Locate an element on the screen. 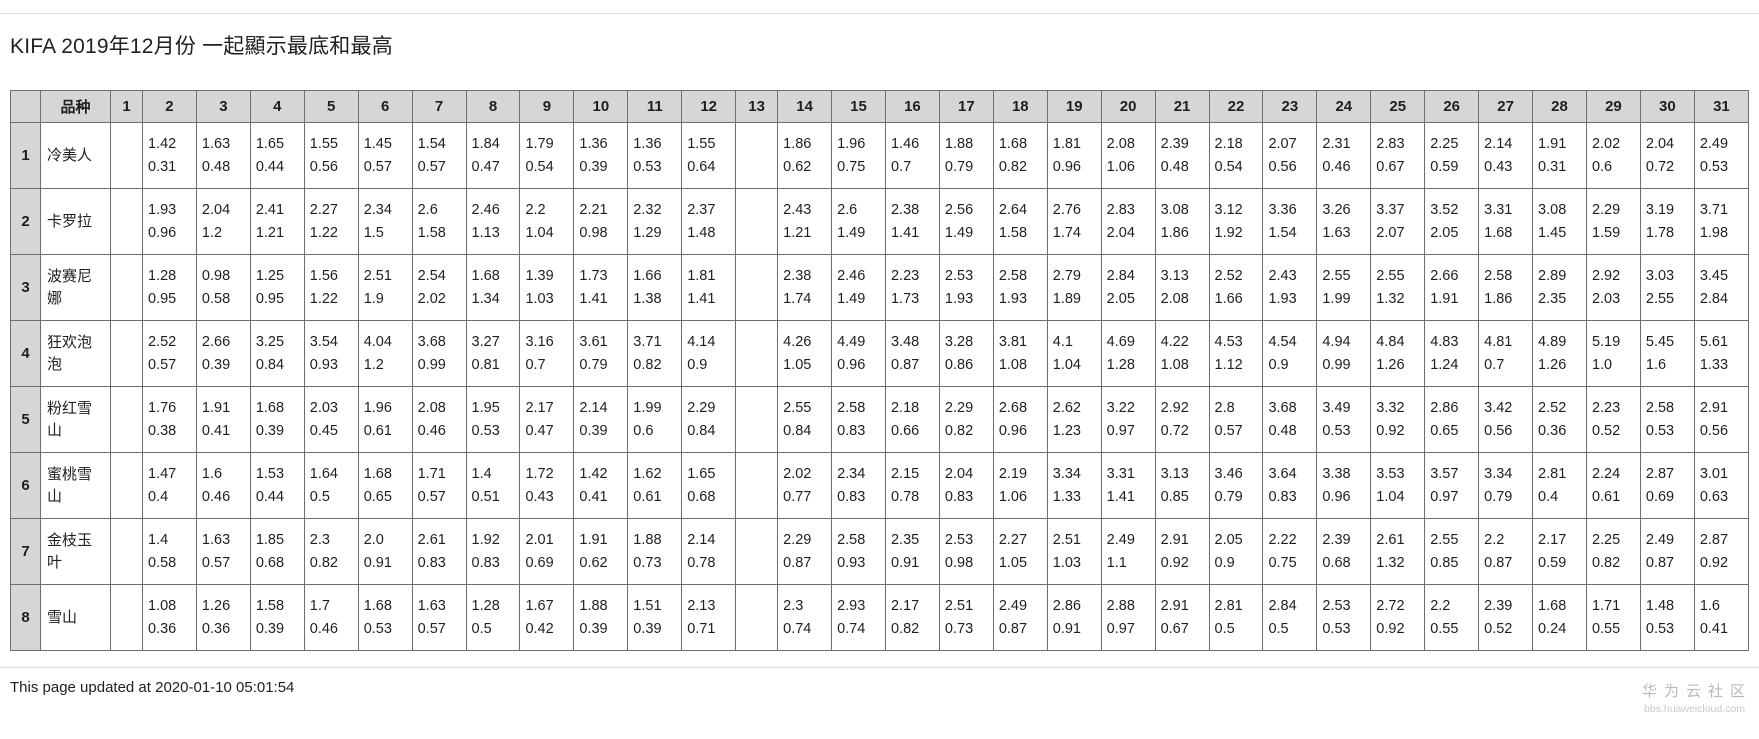  day-column-header: 19 is located at coordinates (1074, 106).